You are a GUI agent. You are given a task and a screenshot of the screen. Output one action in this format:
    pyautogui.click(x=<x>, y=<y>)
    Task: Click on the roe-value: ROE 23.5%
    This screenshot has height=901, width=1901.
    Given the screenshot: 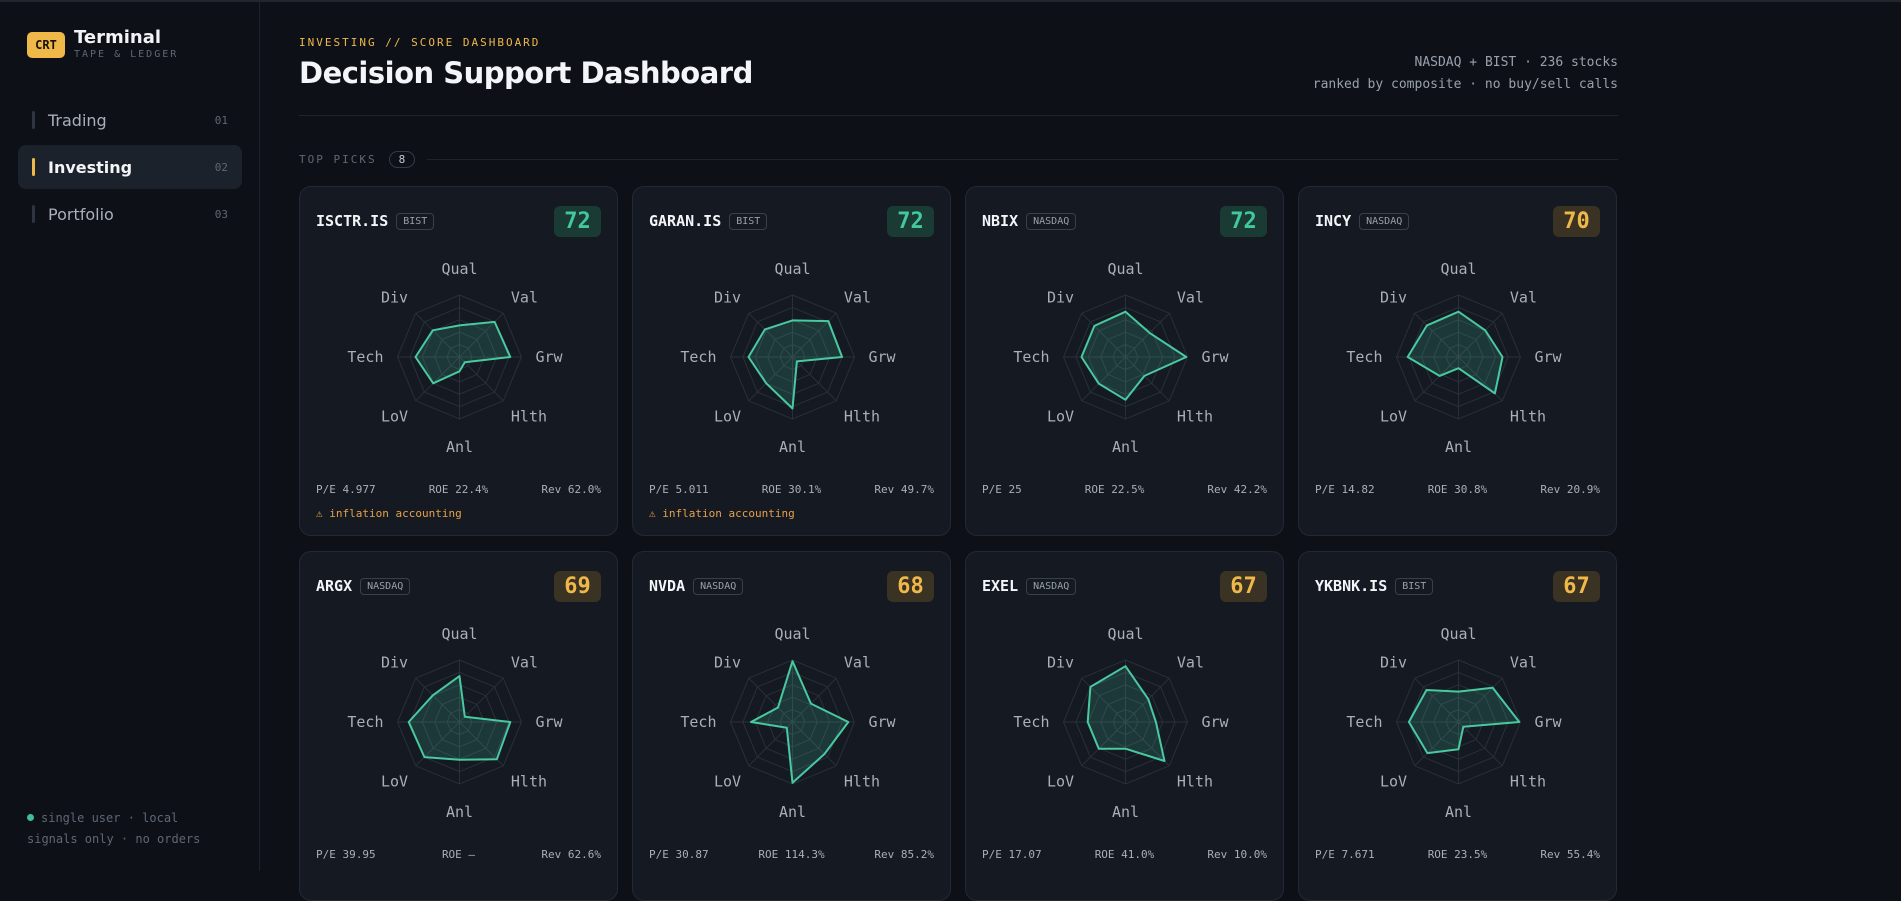 What is the action you would take?
    pyautogui.click(x=1457, y=854)
    